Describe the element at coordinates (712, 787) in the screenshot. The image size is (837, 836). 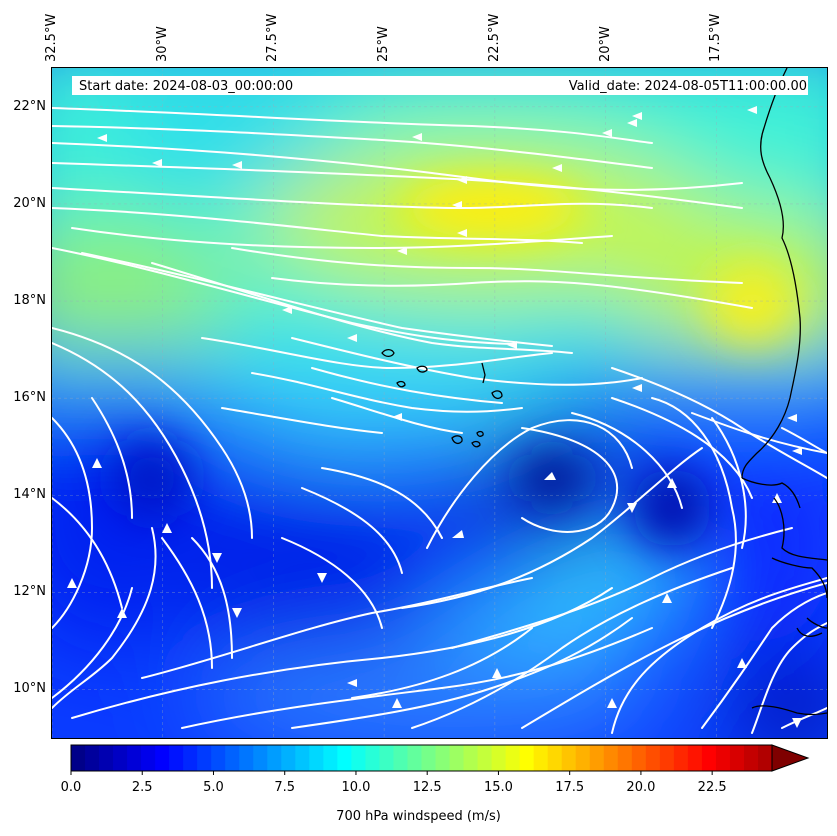
I see `colorbar-tick-label: 22.5` at that location.